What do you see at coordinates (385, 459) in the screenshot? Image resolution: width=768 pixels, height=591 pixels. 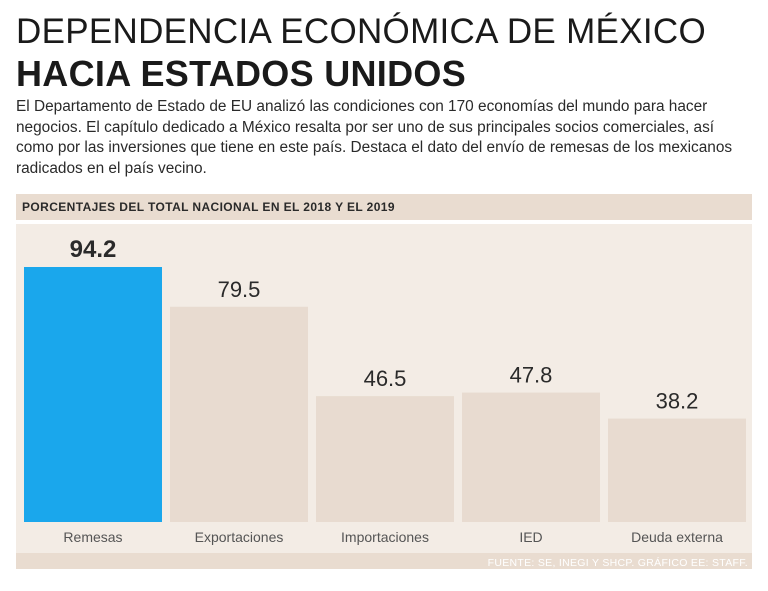 I see `bar-importaciones` at bounding box center [385, 459].